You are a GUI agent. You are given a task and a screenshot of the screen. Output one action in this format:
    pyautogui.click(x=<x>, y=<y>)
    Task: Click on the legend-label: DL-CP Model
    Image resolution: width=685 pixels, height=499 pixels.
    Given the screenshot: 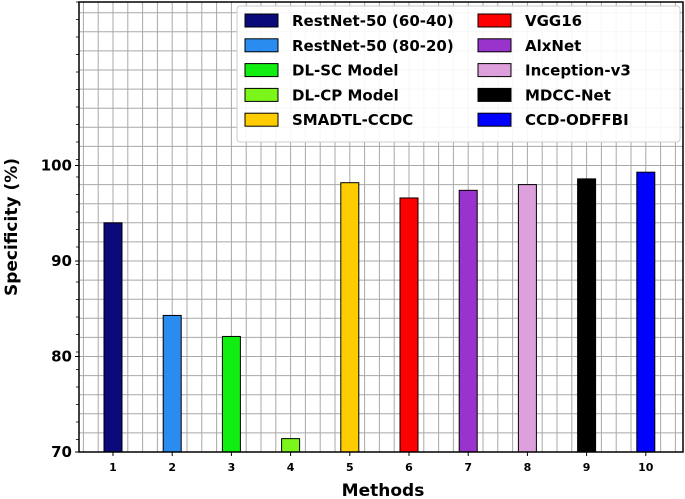 What is the action you would take?
    pyautogui.click(x=345, y=95)
    